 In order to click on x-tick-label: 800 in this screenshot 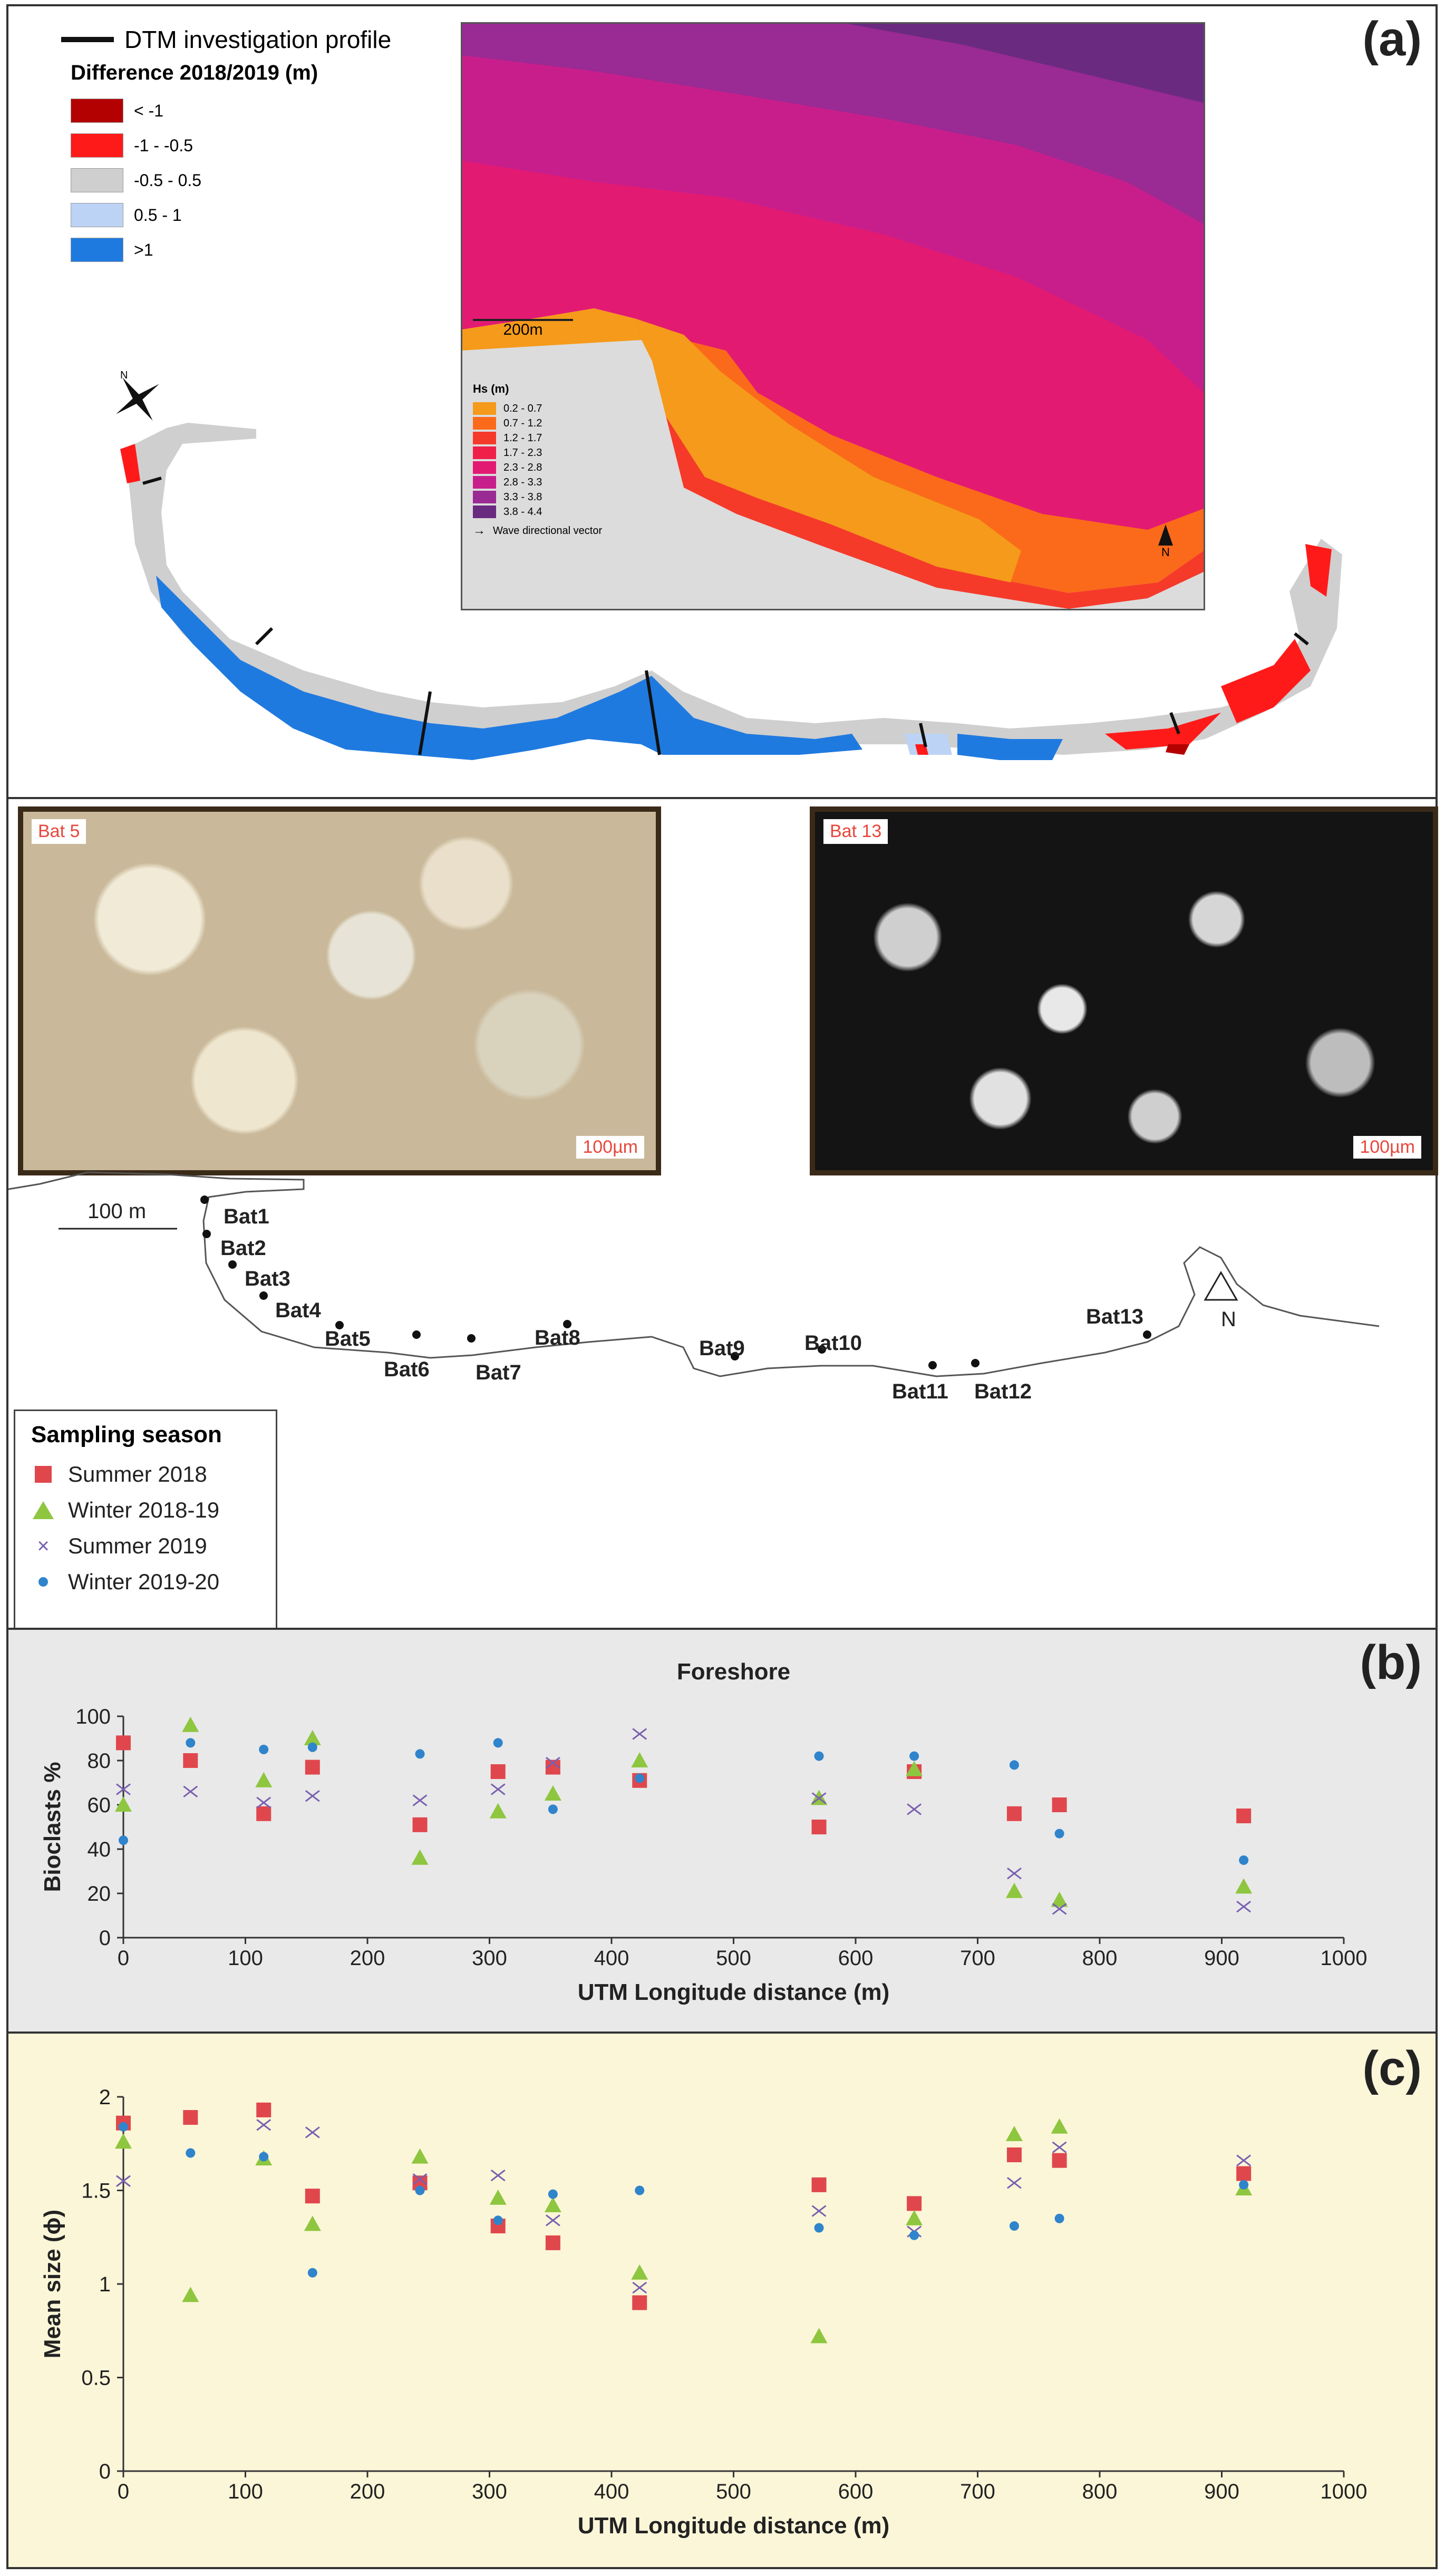, I will do `click(1100, 2491)`.